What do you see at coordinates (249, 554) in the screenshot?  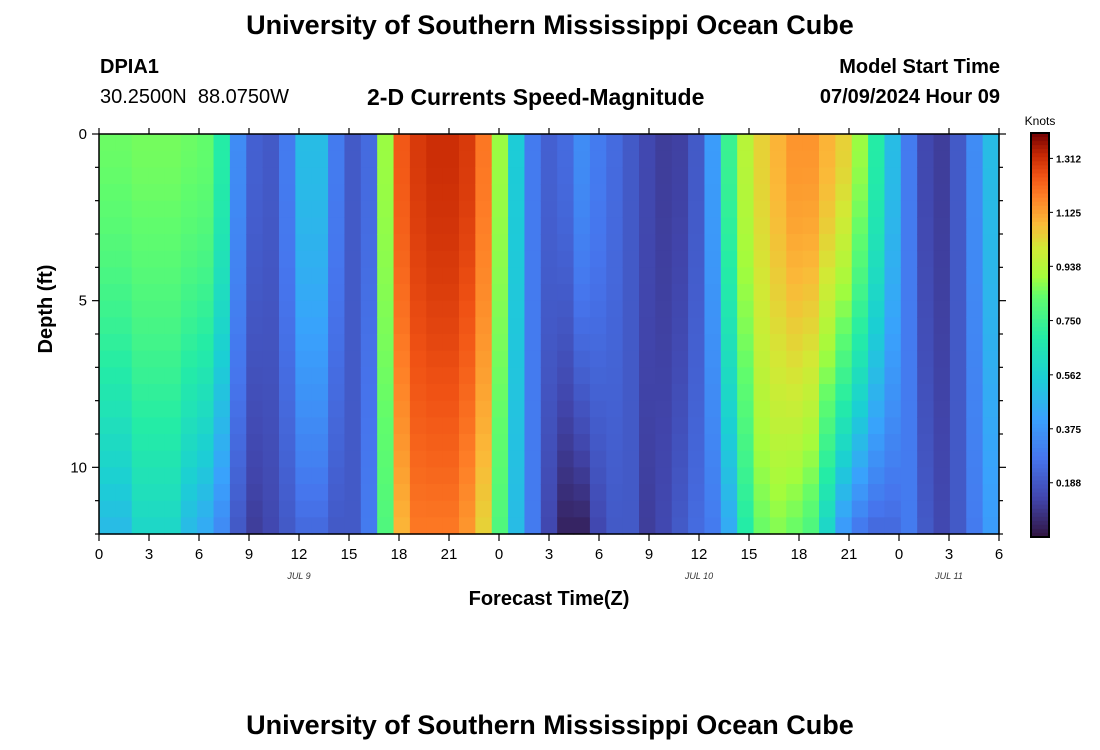 I see `x-tick-label: 9` at bounding box center [249, 554].